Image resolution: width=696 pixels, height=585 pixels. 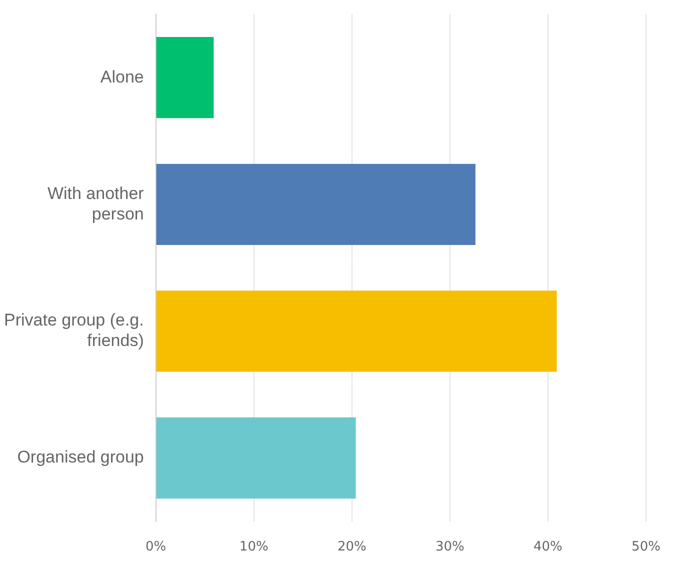 I want to click on x-tick-label: 40%, so click(x=548, y=547).